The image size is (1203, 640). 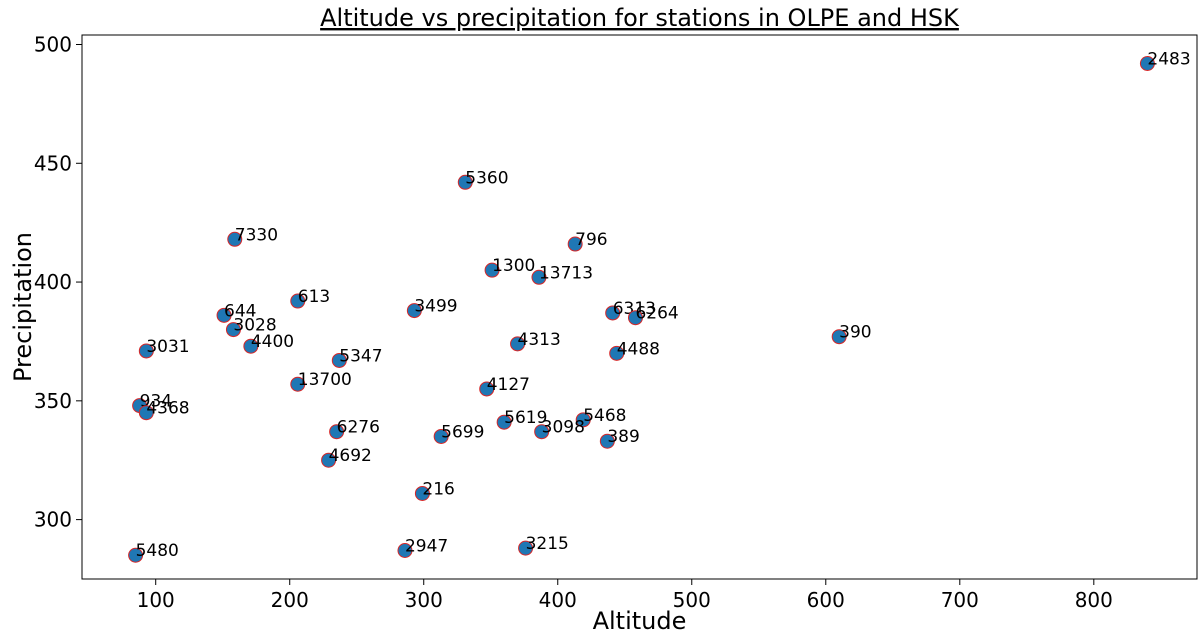 What do you see at coordinates (855, 333) in the screenshot?
I see `point-label: 390` at bounding box center [855, 333].